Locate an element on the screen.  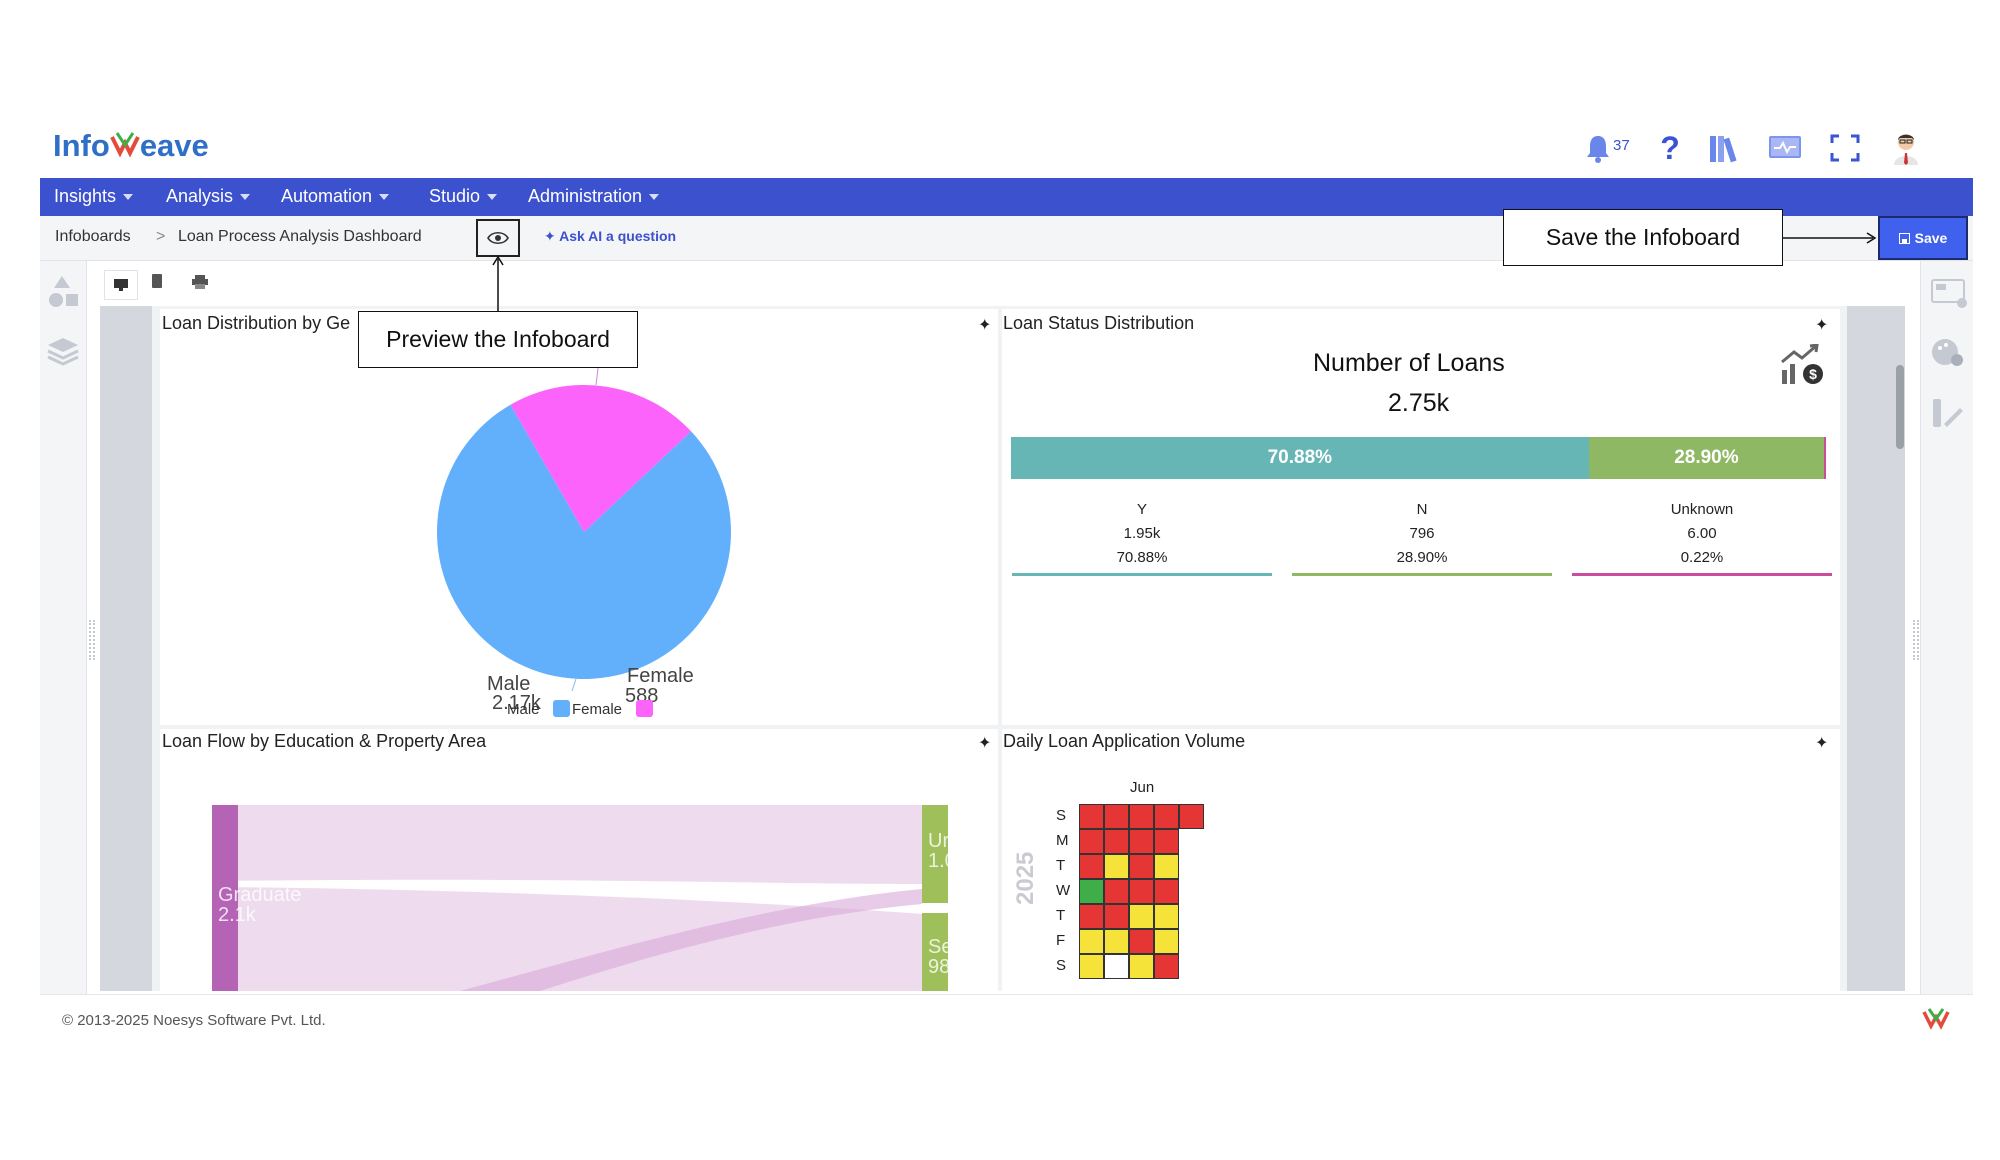
status-stat-pct: 0.22% is located at coordinates (1702, 557).